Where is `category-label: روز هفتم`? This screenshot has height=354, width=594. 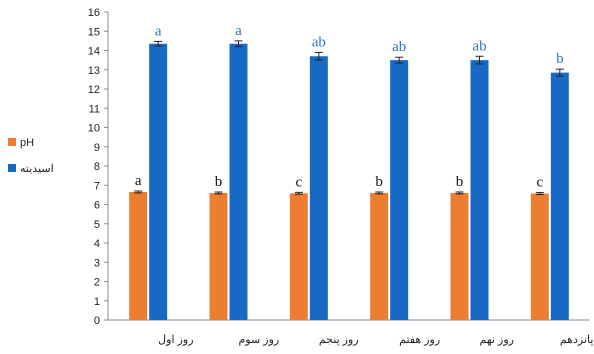
category-label: روز هفتم is located at coordinates (419, 340).